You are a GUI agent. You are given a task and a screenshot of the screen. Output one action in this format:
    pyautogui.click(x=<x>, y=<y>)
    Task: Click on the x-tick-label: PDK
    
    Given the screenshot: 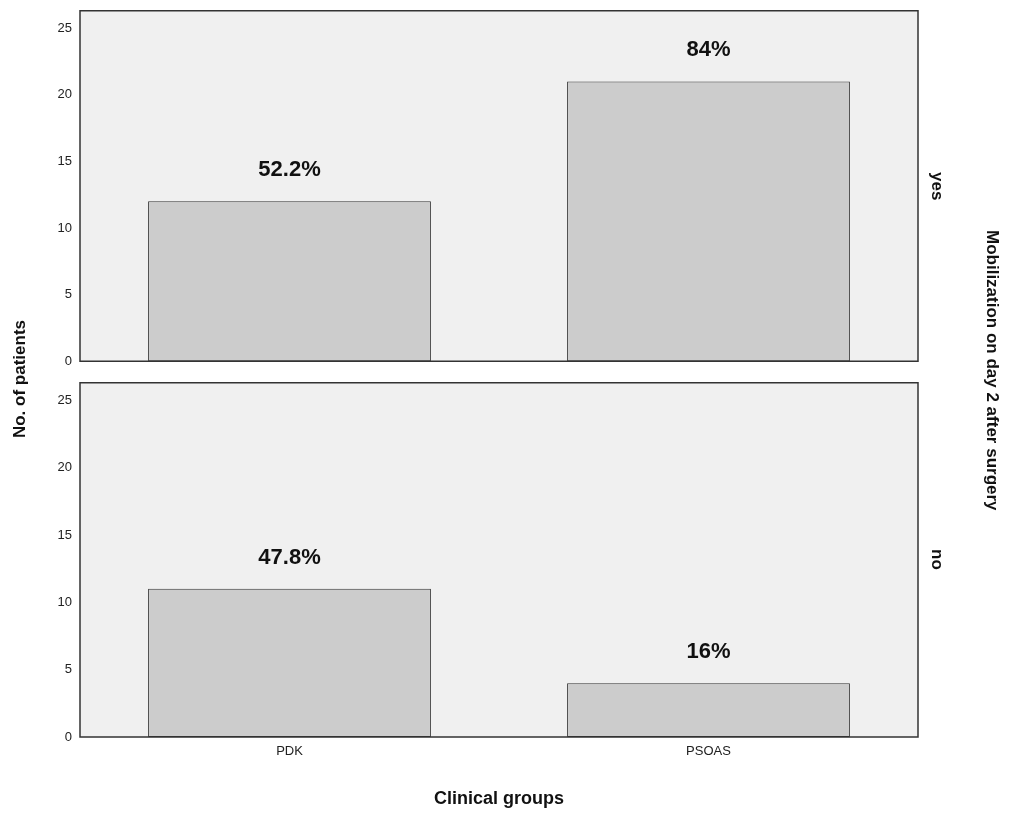 What is the action you would take?
    pyautogui.click(x=290, y=751)
    